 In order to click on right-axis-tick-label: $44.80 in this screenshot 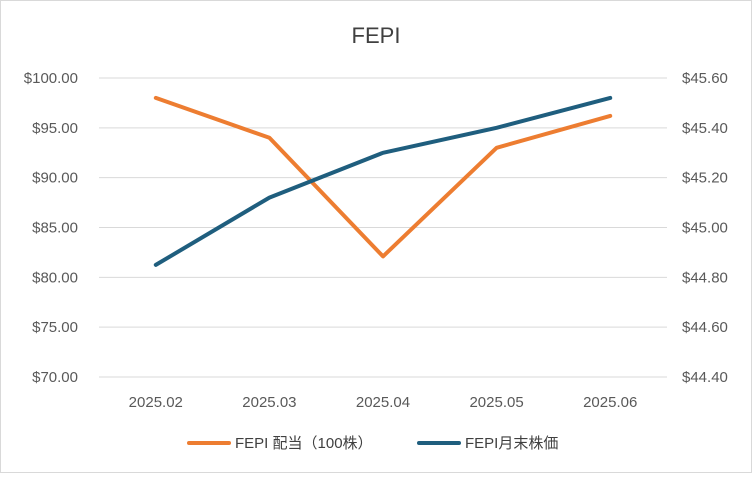, I will do `click(705, 277)`.